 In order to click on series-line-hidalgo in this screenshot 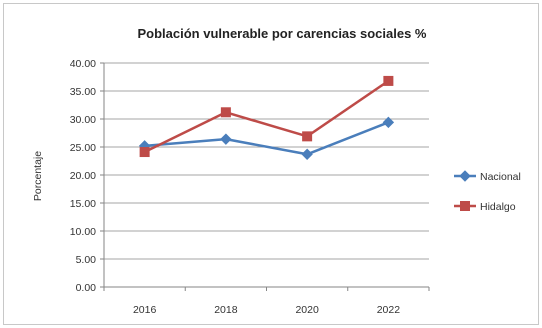, I will do `click(267, 116)`.